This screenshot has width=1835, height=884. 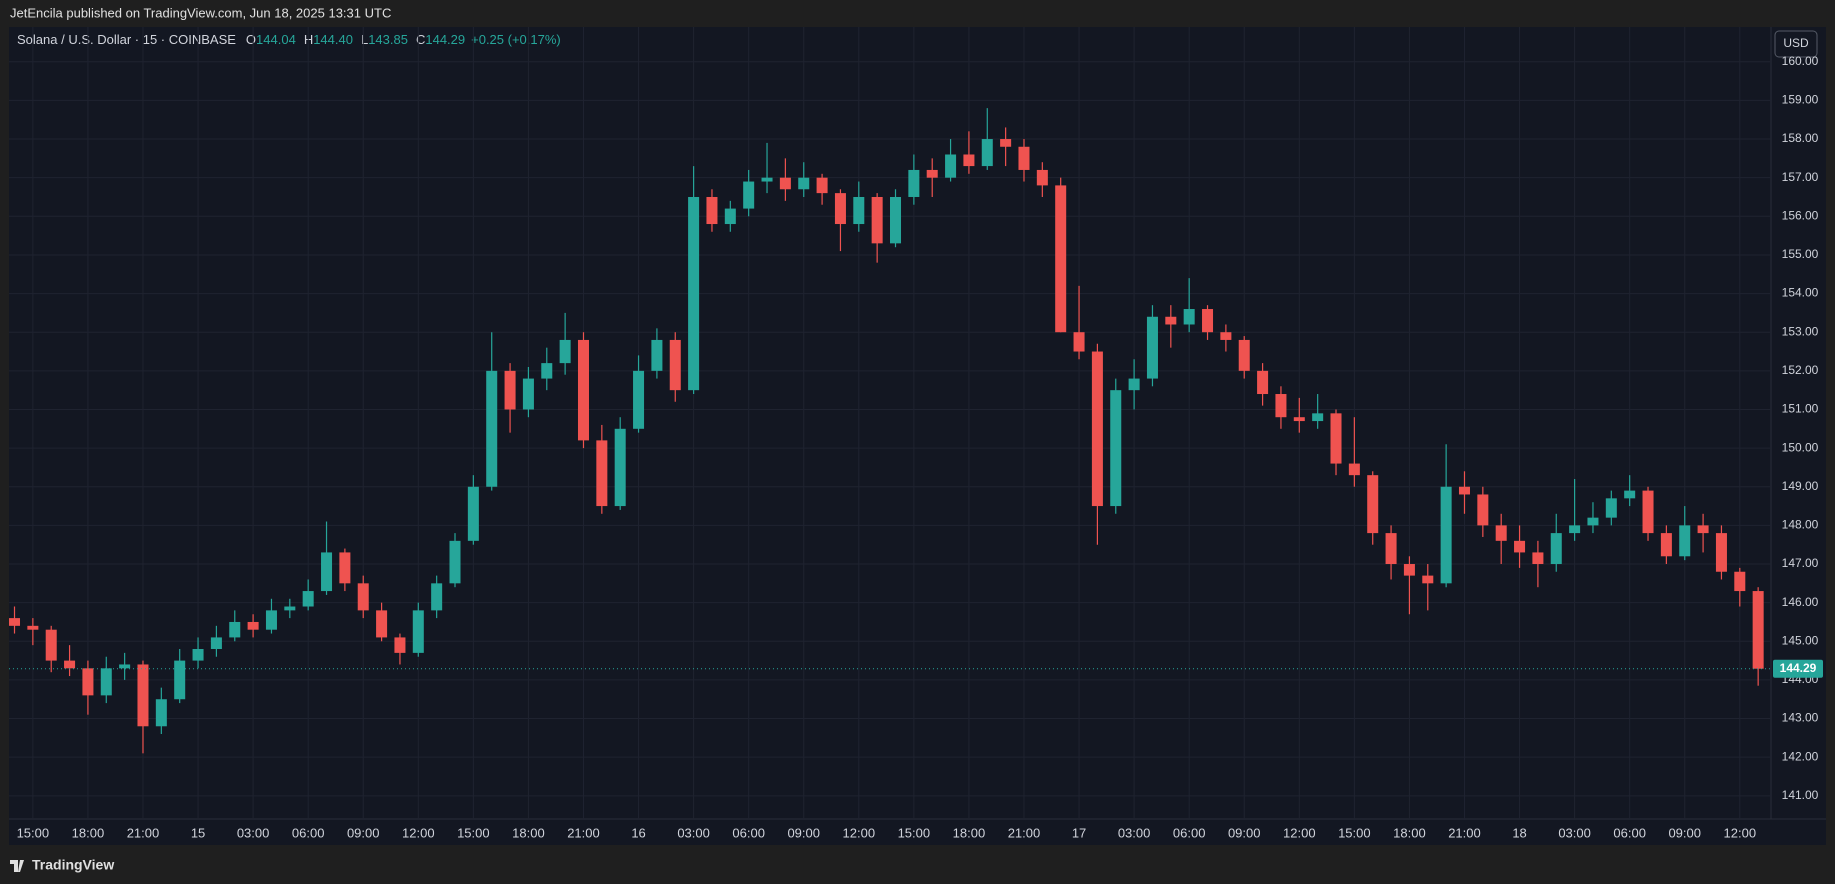 What do you see at coordinates (276, 39) in the screenshot?
I see `ohlc-value: 144.04` at bounding box center [276, 39].